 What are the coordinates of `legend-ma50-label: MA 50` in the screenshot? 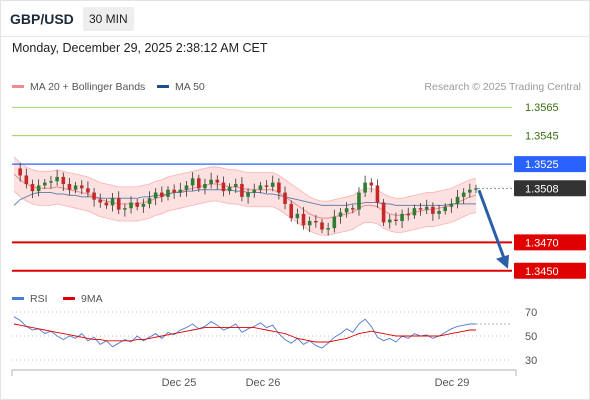 It's located at (190, 87).